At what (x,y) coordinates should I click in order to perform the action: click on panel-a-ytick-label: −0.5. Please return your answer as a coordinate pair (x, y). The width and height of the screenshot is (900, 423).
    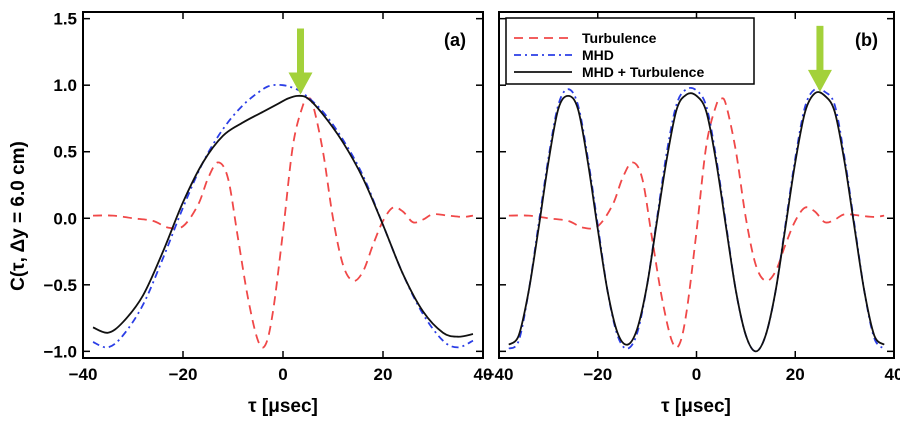
    Looking at the image, I should click on (60, 285).